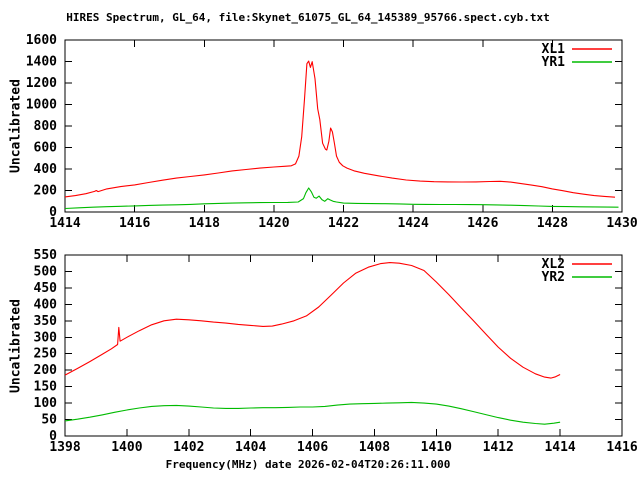  What do you see at coordinates (46, 354) in the screenshot?
I see `y-tick-label: 250` at bounding box center [46, 354].